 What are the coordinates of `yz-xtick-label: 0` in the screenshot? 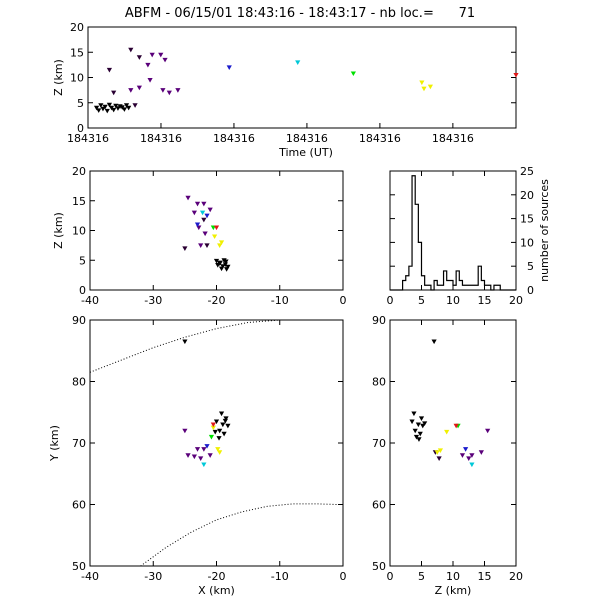 It's located at (390, 576).